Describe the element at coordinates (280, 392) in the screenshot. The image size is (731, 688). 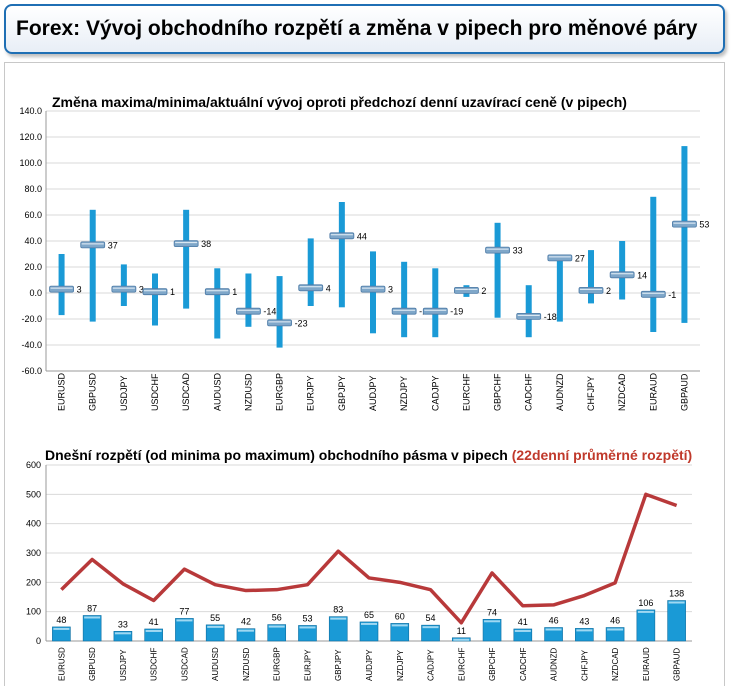
I see `category-label: EURGBP` at that location.